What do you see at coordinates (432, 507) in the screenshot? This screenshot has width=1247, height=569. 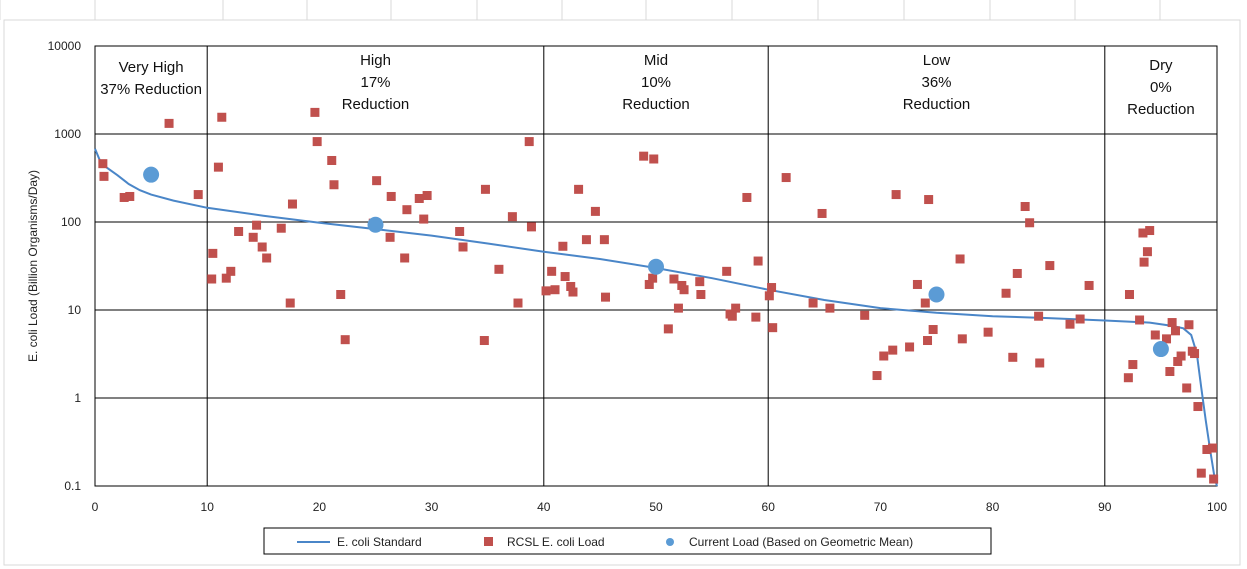 I see `x-tick-label: 30` at bounding box center [432, 507].